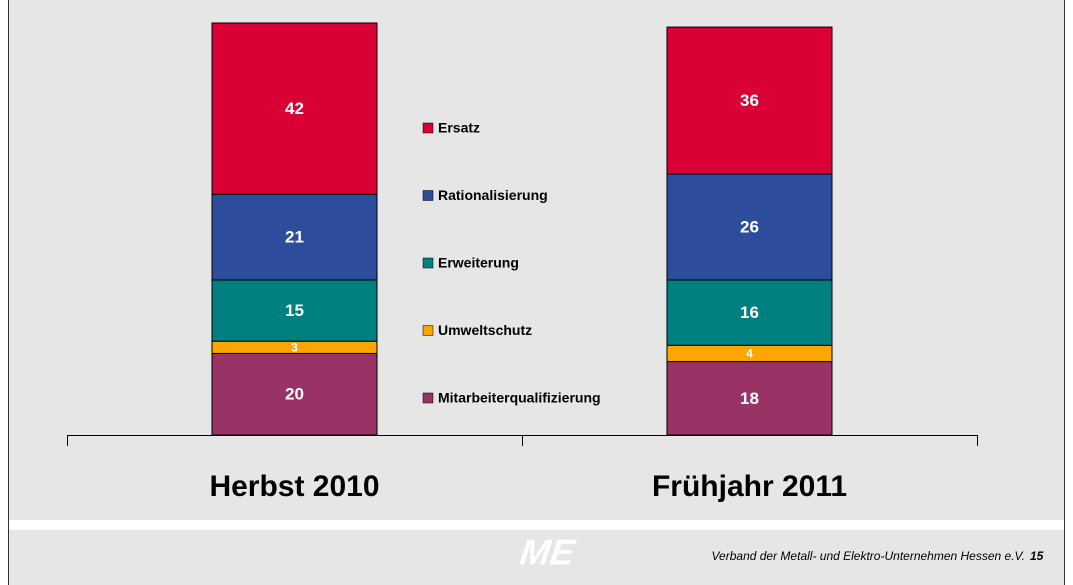 The width and height of the screenshot is (1073, 585). I want to click on footer-background, so click(536, 557).